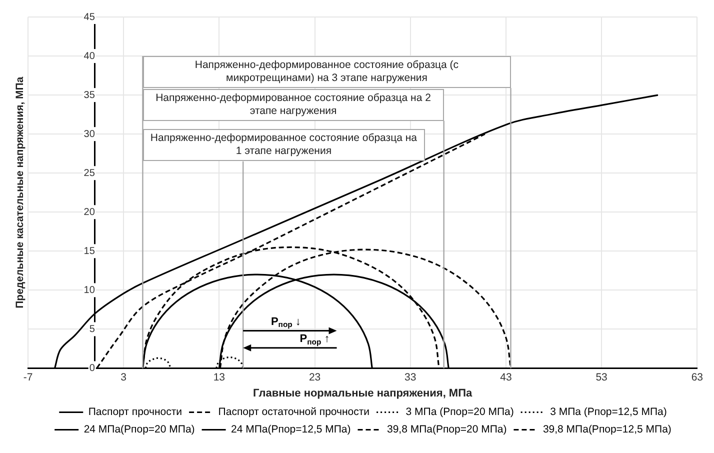 Image resolution: width=714 pixels, height=453 pixels. What do you see at coordinates (460, 412) in the screenshot?
I see `legend-label: 3 МПа (Рпор=20 МПа)` at bounding box center [460, 412].